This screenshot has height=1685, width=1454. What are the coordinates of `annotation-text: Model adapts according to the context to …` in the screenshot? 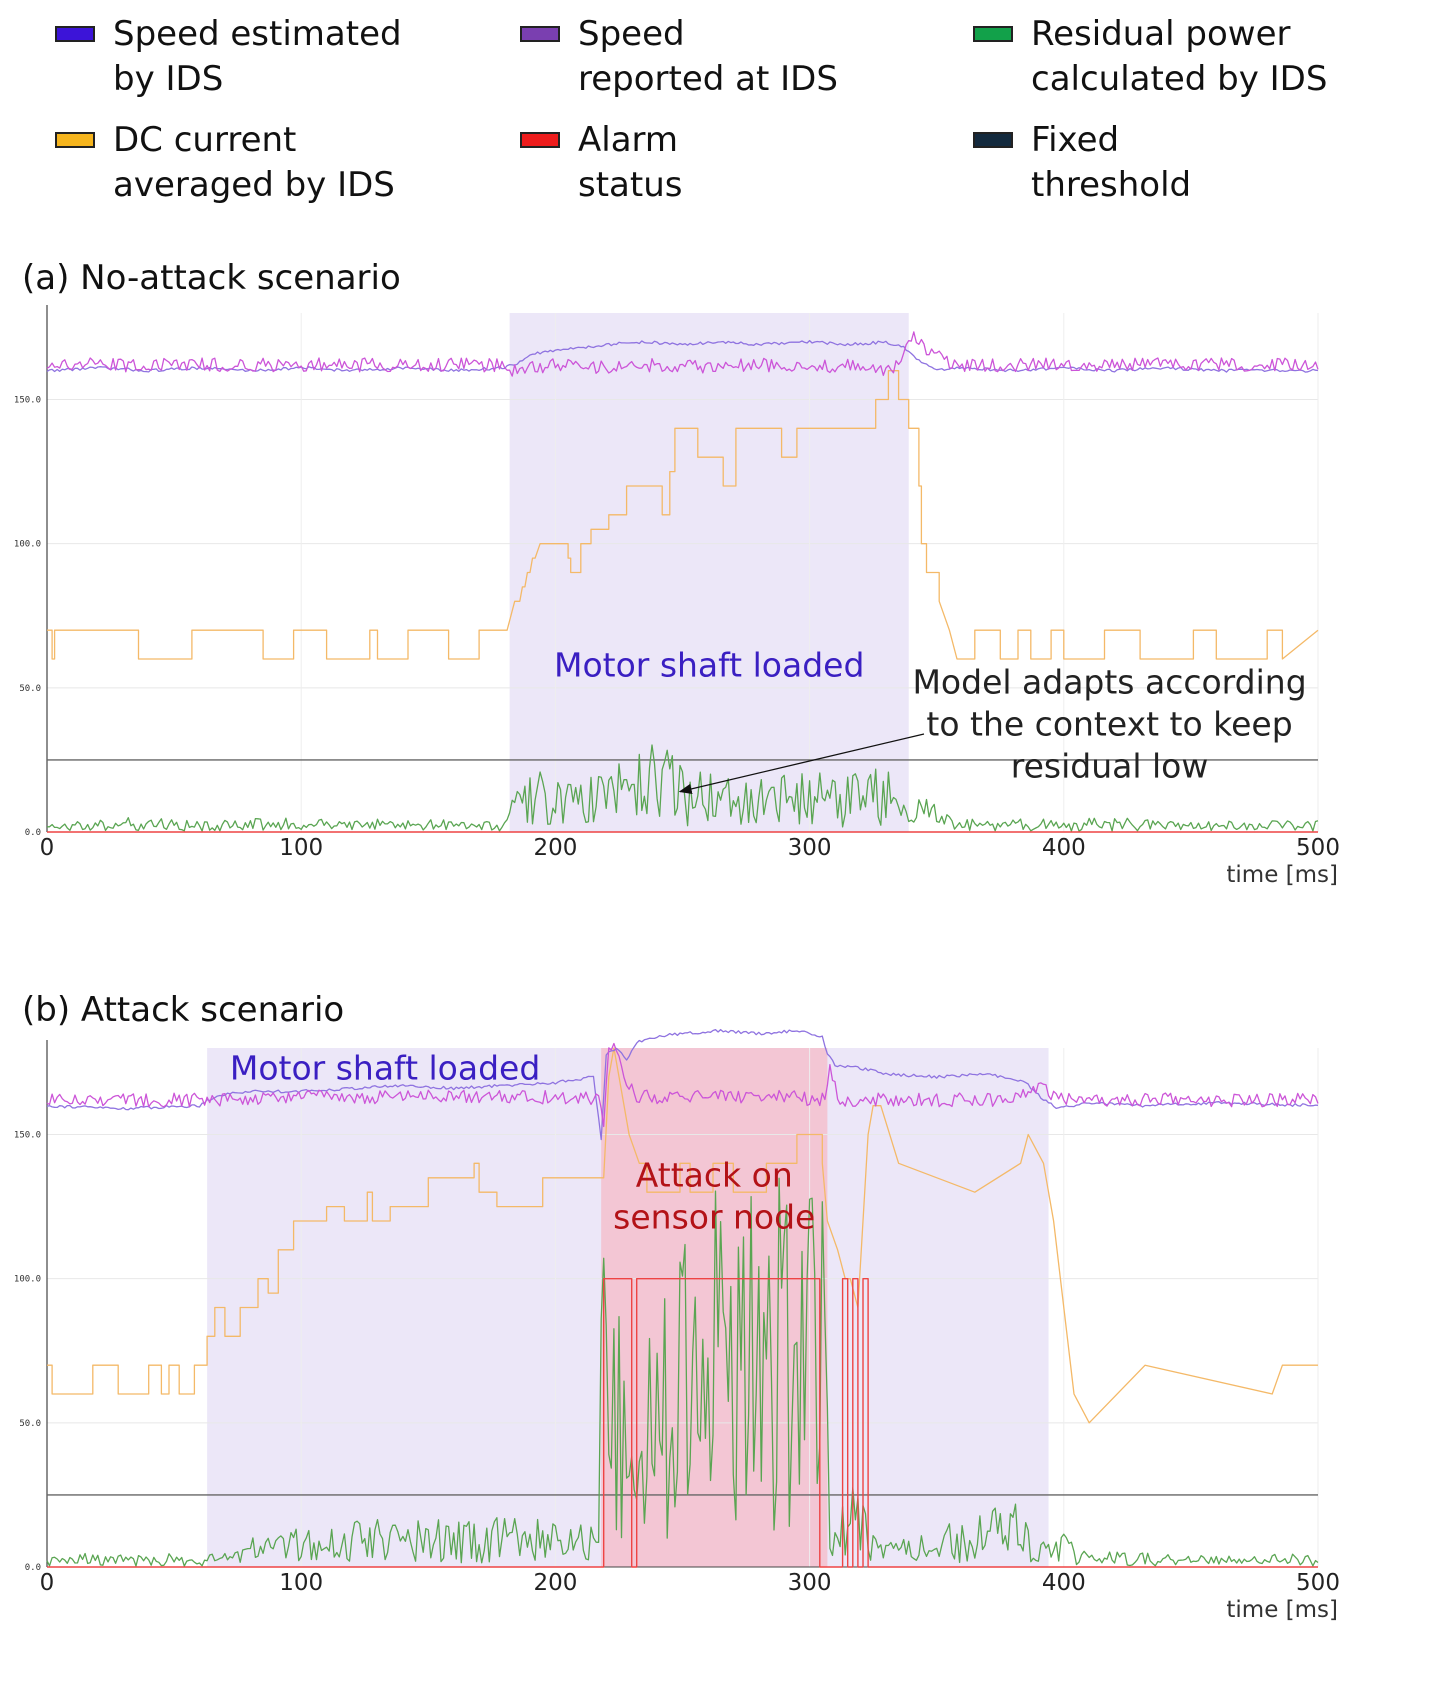 It's located at (1109, 724).